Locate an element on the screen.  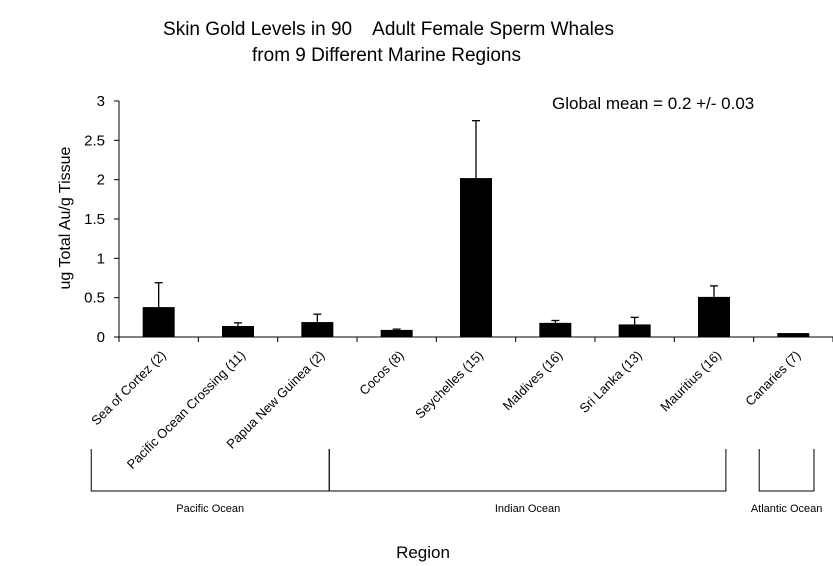
category-label: Sri Lanka (13) is located at coordinates (610, 382).